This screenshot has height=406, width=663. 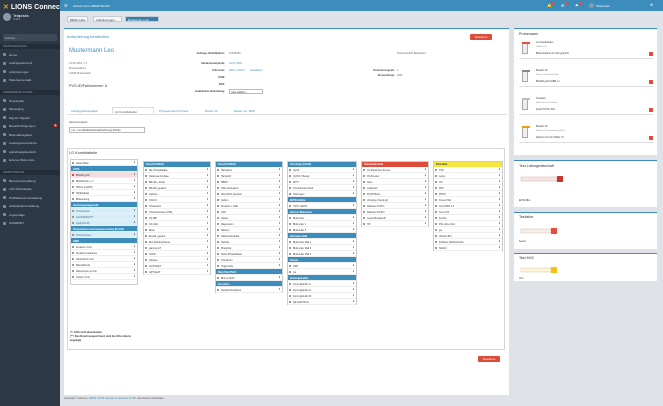 I want to click on test-row: ⬇ Ca, so click(x=322, y=272).